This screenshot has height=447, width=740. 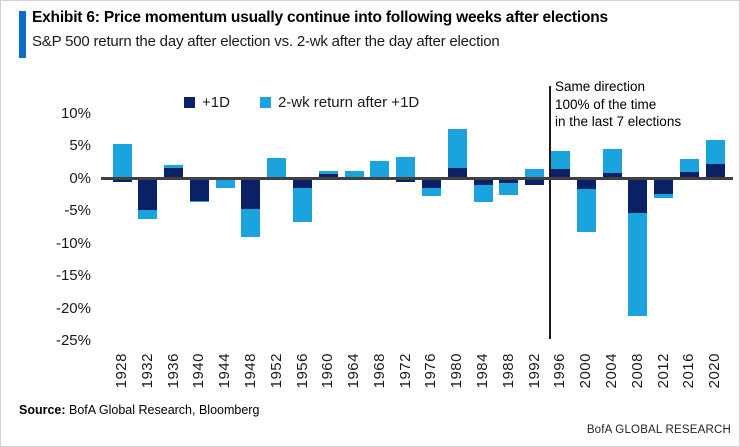 I want to click on x-tick-label: 1980, so click(x=457, y=371).